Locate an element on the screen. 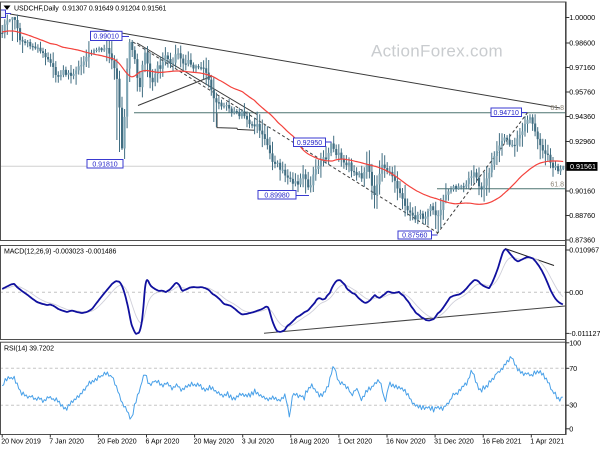 The image size is (600, 450). svg-text: 18 Aug 2020 is located at coordinates (309, 442).